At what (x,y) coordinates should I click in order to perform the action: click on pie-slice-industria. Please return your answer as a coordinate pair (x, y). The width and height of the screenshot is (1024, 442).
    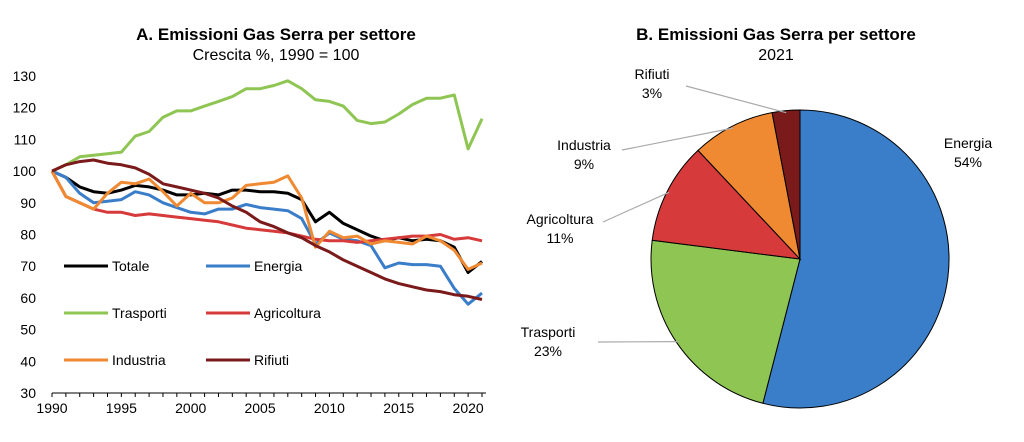
    Looking at the image, I should click on (749, 186).